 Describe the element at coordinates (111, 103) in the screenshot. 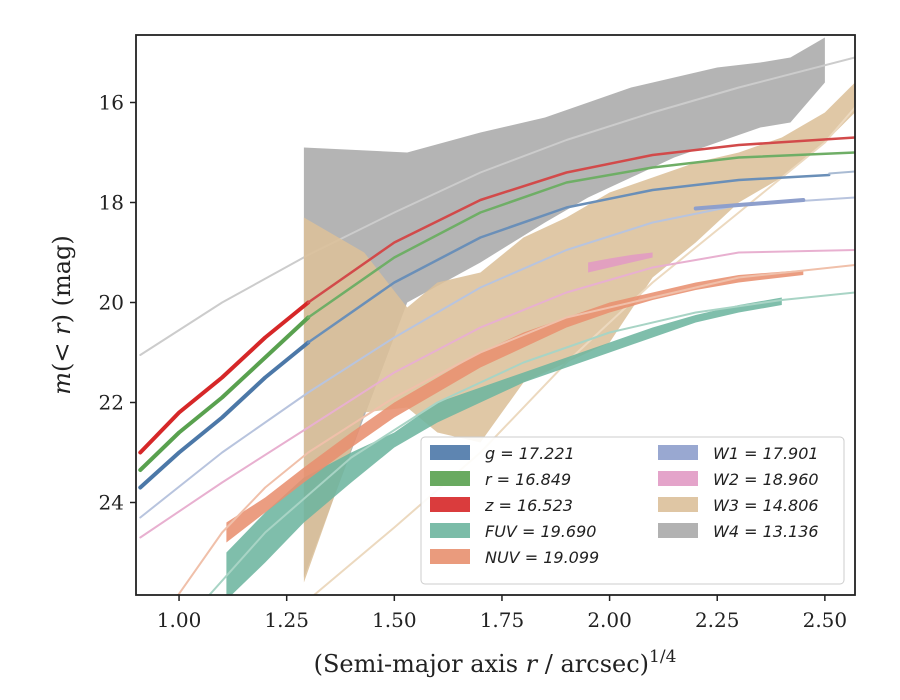

I see `y-tick-label: 16` at that location.